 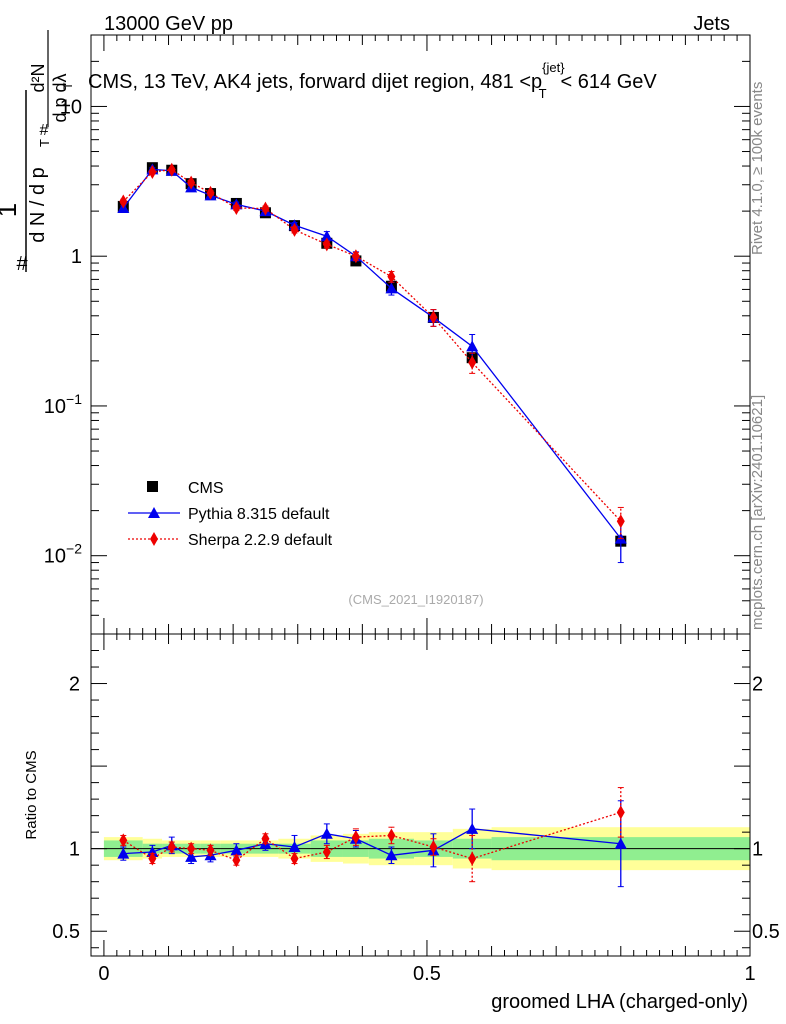 What do you see at coordinates (11, 210) in the screenshot?
I see `ylabel-one: 1` at bounding box center [11, 210].